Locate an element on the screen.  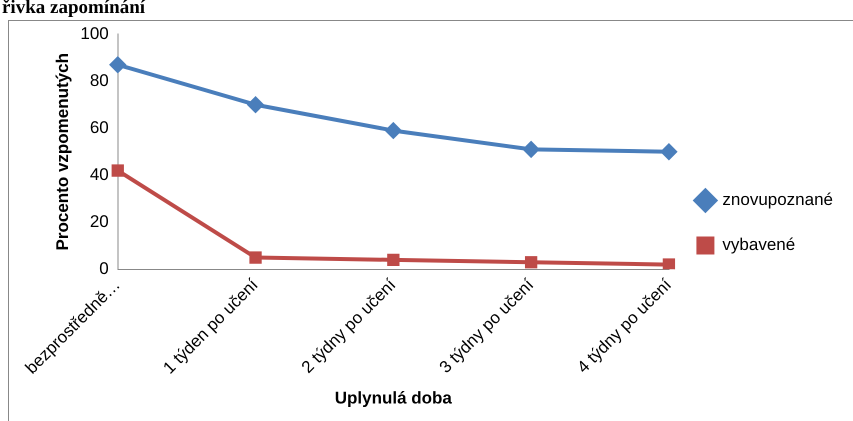
legend-label: znovupoznané is located at coordinates (777, 200).